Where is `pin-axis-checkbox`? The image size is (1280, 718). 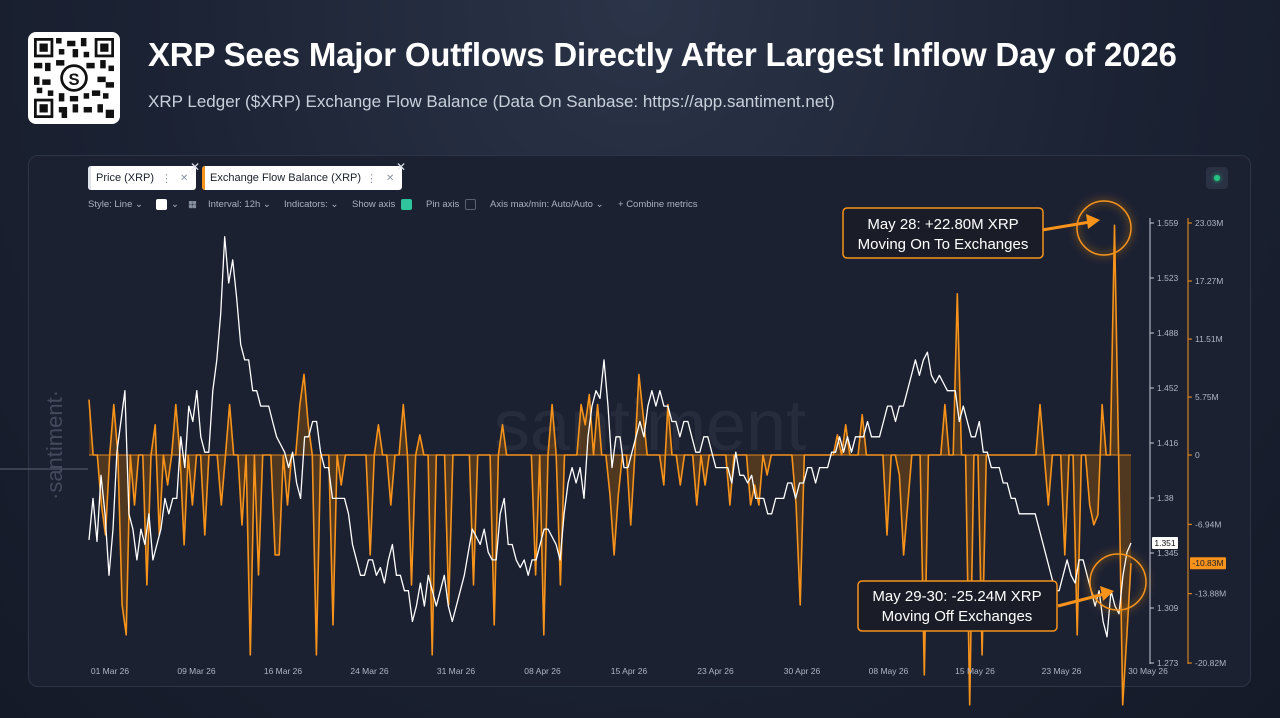
pin-axis-checkbox is located at coordinates (470, 204).